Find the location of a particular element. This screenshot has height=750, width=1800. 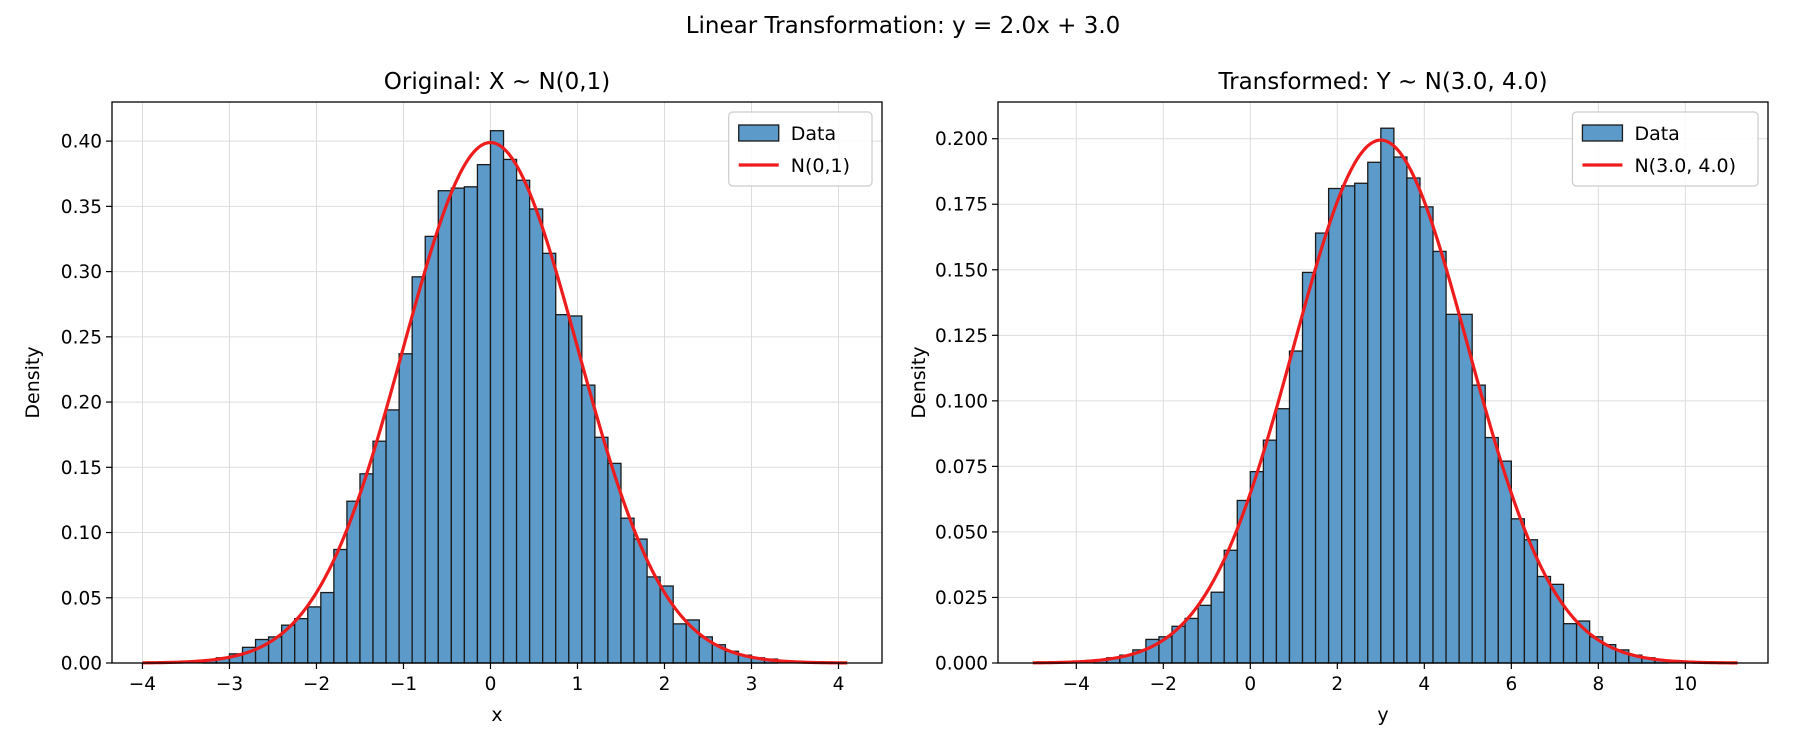

x-tick-label: 1 is located at coordinates (578, 684).